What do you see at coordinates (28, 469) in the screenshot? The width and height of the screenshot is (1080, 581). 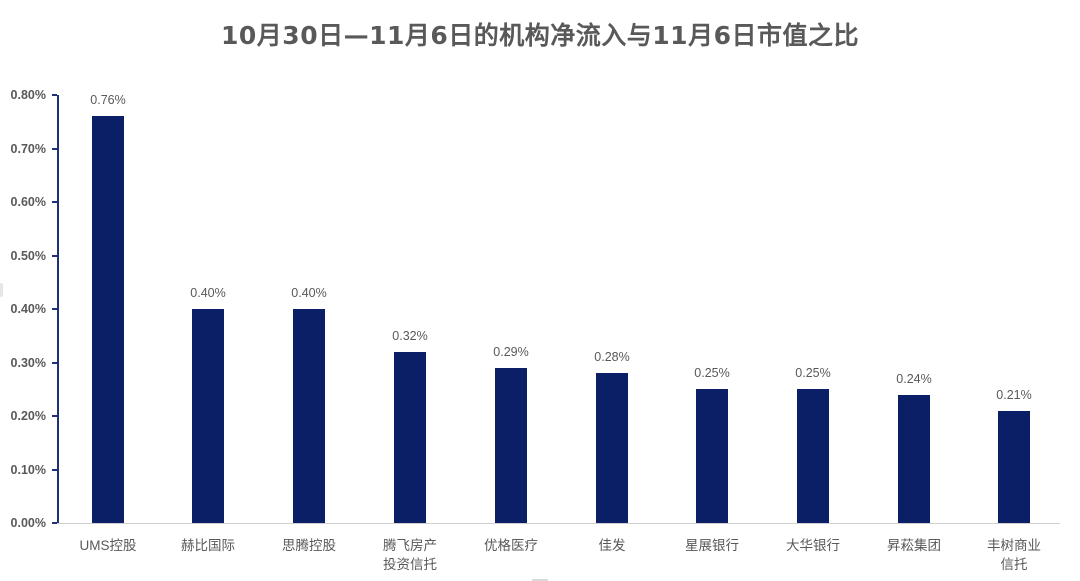 I see `y-tick-label: 0.10%` at bounding box center [28, 469].